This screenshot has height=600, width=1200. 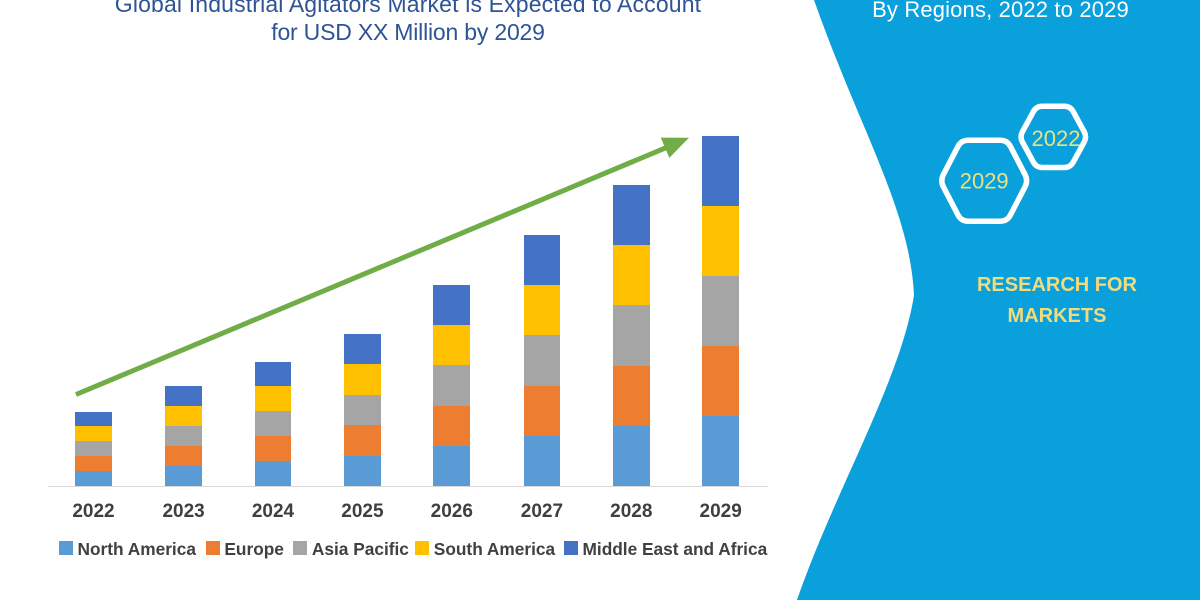 What do you see at coordinates (1056, 138) in the screenshot?
I see `svg-text: 2022` at bounding box center [1056, 138].